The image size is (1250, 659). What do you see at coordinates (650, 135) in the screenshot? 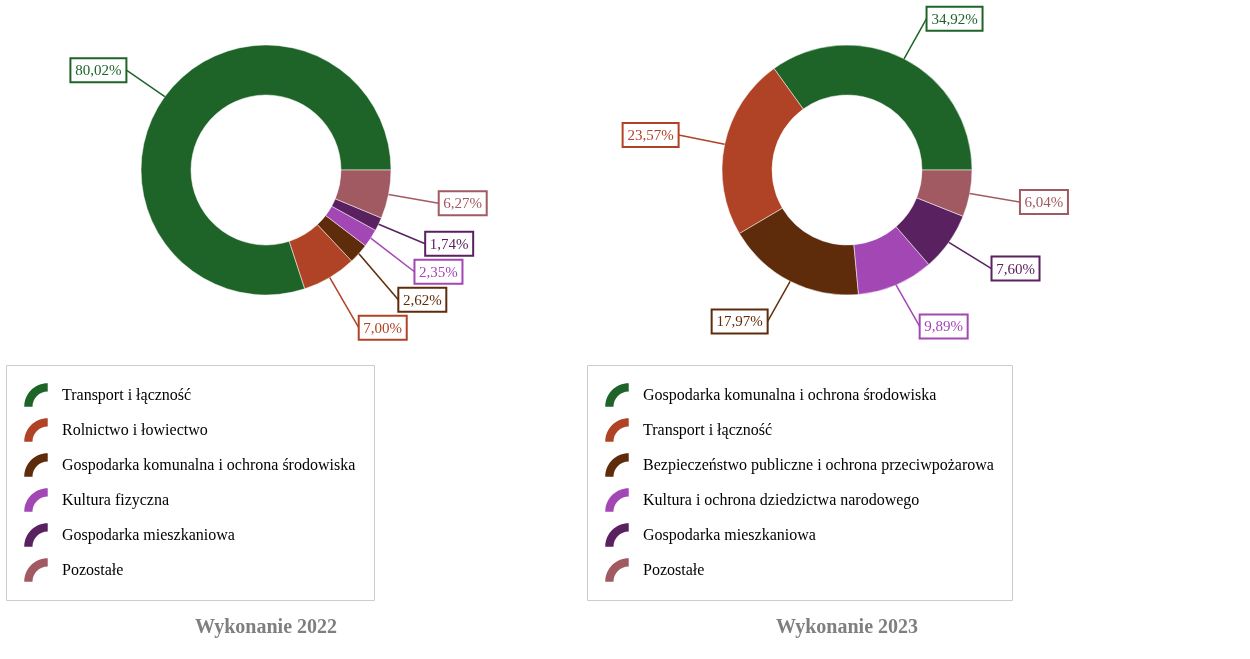
I see `data-label: 23,57%` at bounding box center [650, 135].